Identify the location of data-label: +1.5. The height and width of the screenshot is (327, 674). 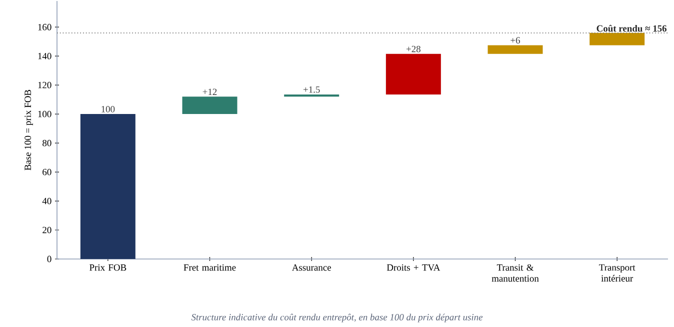
(311, 89).